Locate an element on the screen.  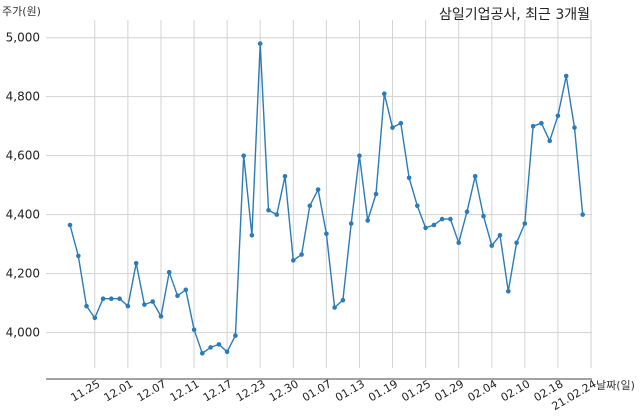
y-tick-label: 5,000 is located at coordinates (23, 38).